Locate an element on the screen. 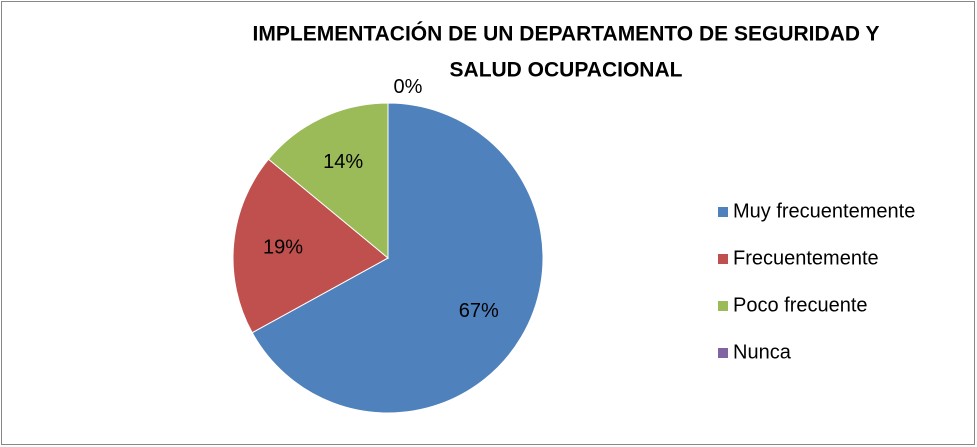 This screenshot has width=977, height=447. data-label: 14% is located at coordinates (343, 162).